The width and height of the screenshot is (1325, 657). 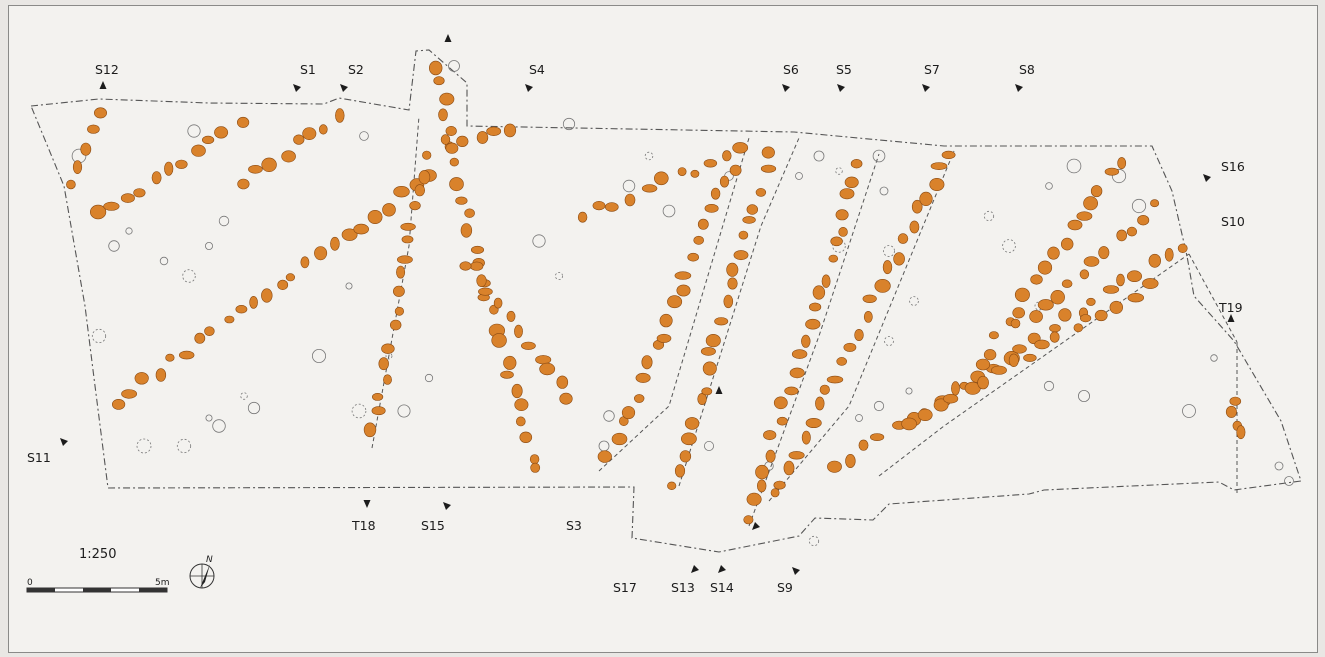 What do you see at coordinates (209, 560) in the screenshot?
I see `north-label: N` at bounding box center [209, 560].